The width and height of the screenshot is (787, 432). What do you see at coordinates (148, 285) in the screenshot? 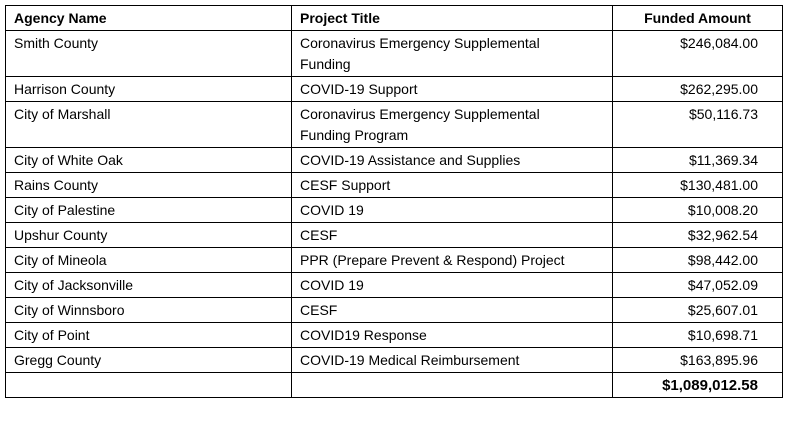
I see `agency-name: City of Jacksonville` at bounding box center [148, 285].